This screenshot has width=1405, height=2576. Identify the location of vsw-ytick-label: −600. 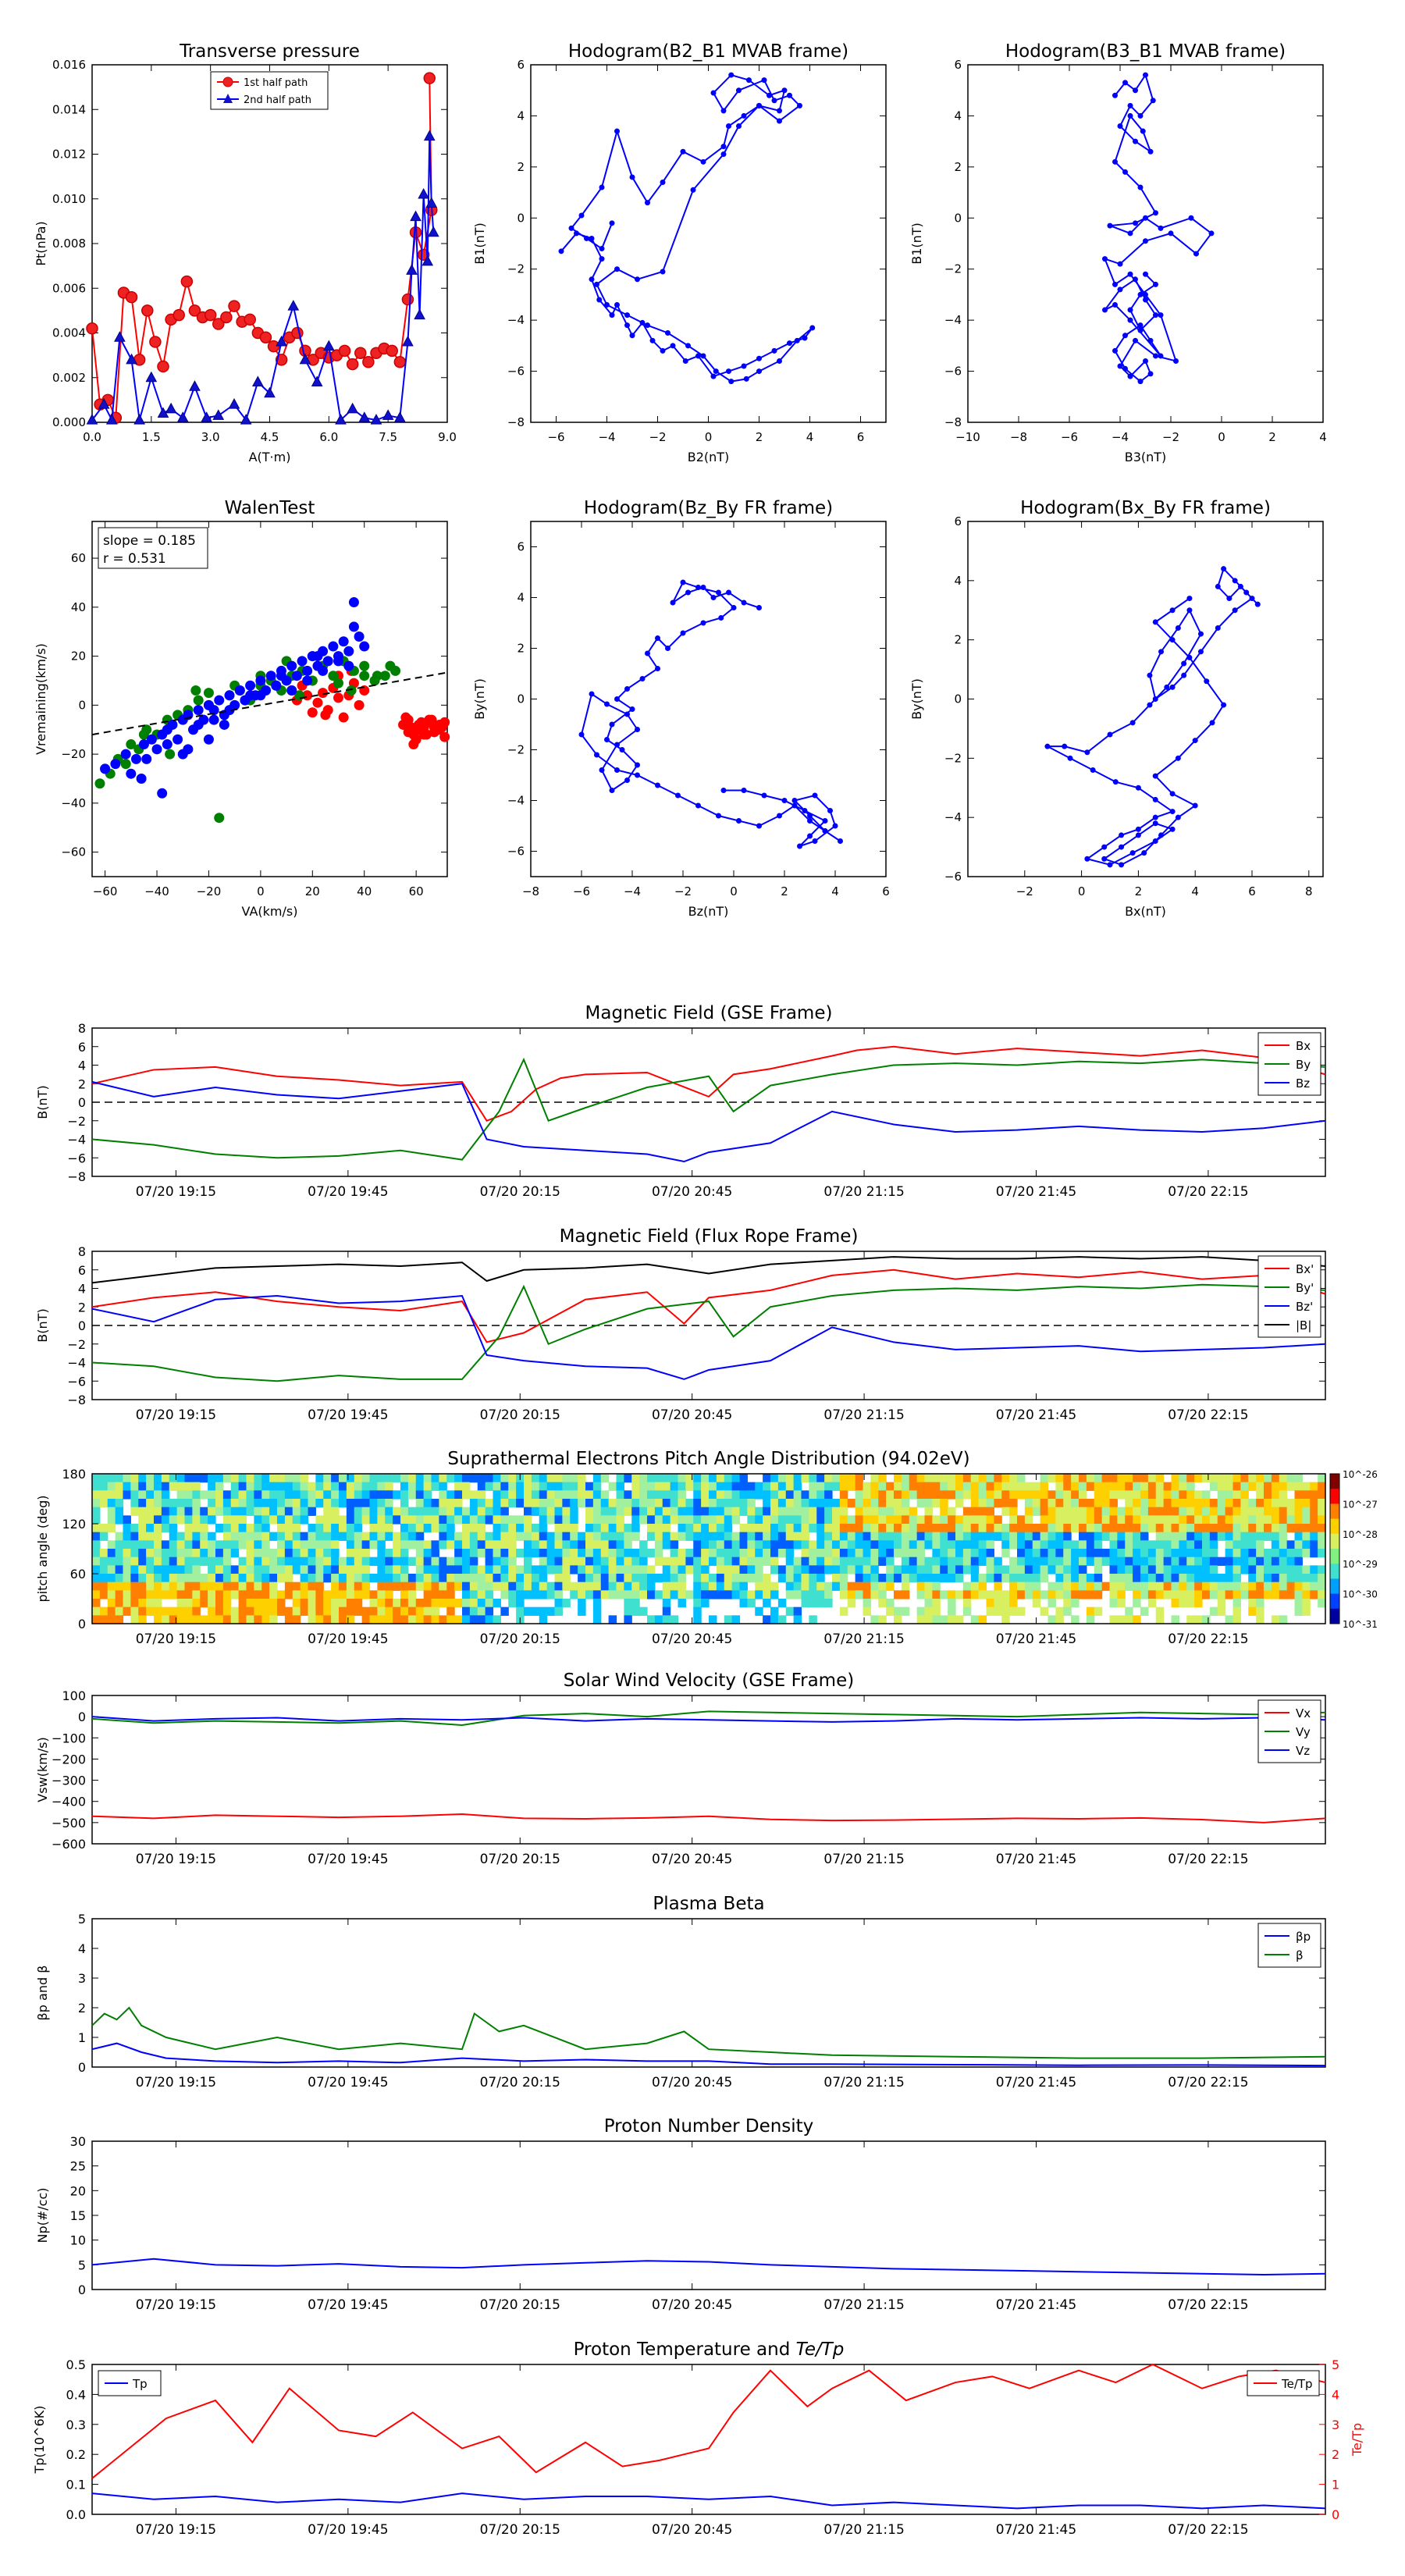
(69, 1844).